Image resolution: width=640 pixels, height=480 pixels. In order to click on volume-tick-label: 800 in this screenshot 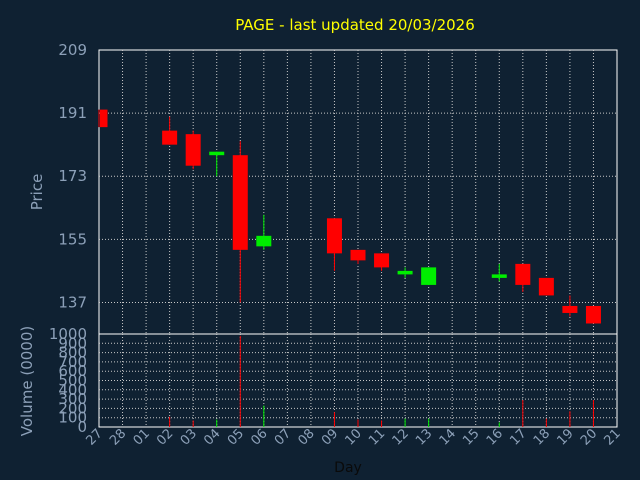, I will do `click(72, 353)`.